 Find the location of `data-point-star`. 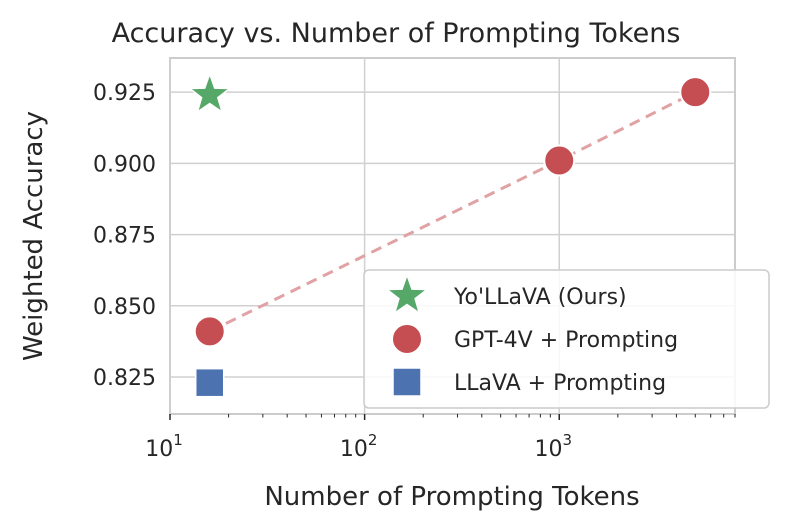

data-point-star is located at coordinates (209, 92).